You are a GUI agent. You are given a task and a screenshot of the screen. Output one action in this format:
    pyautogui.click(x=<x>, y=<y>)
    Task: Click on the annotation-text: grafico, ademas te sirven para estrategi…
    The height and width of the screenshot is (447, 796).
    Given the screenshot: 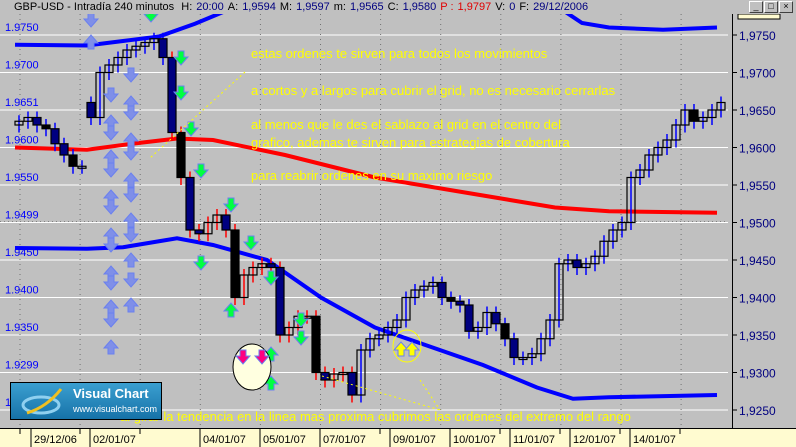 What is the action you would take?
    pyautogui.click(x=410, y=142)
    